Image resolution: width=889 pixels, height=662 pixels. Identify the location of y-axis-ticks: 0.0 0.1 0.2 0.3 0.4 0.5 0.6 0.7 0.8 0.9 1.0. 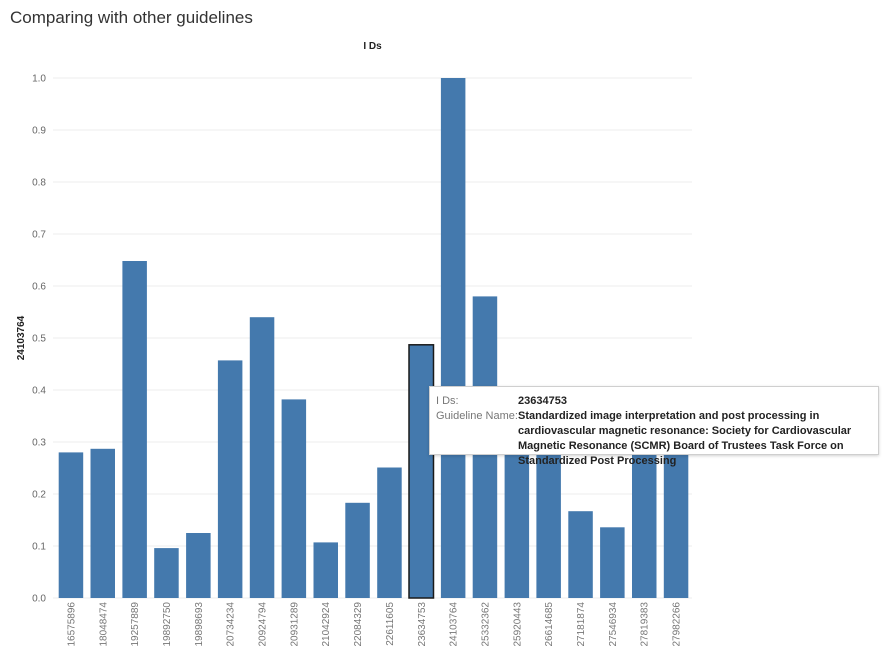
(39, 339).